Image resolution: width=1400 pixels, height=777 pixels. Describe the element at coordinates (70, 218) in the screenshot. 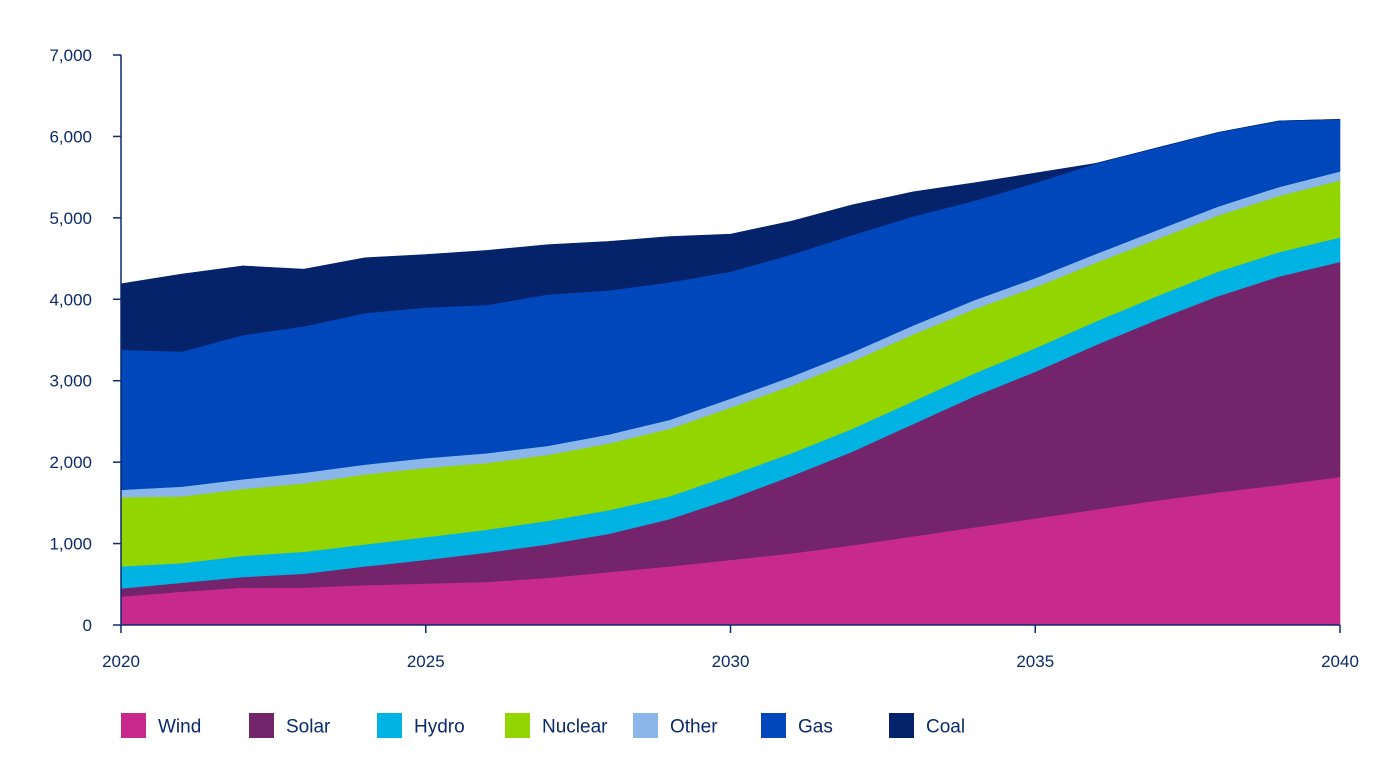

I see `y-tick-label: 5,000` at that location.